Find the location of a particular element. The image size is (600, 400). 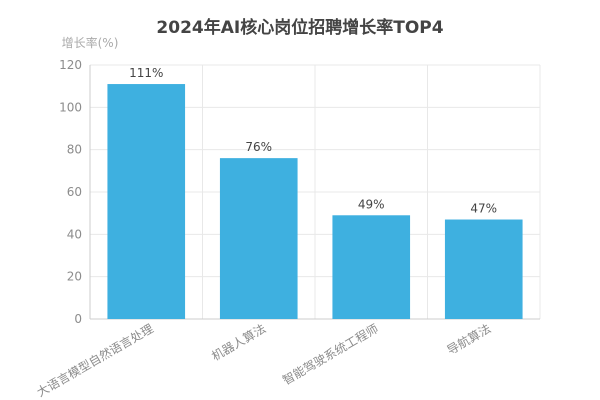

x-category-label: 智能驾驶系统工程师 is located at coordinates (330, 354).